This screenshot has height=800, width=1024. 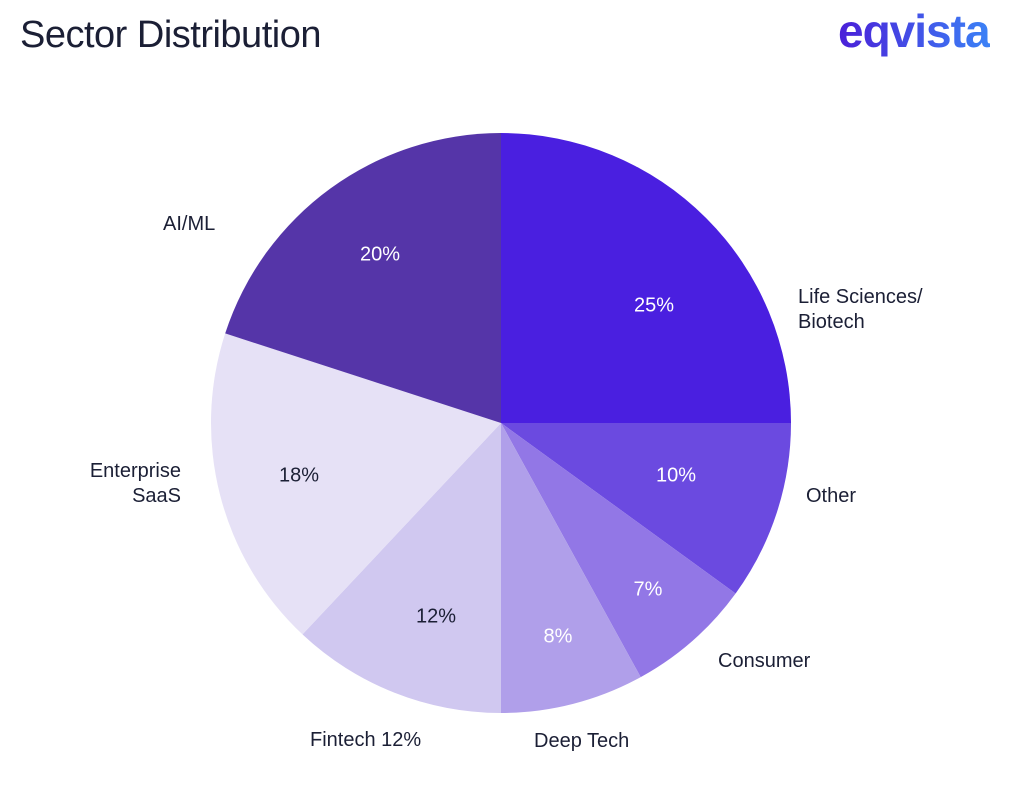 What do you see at coordinates (914, 31) in the screenshot?
I see `eqvista-logo: eqvista` at bounding box center [914, 31].